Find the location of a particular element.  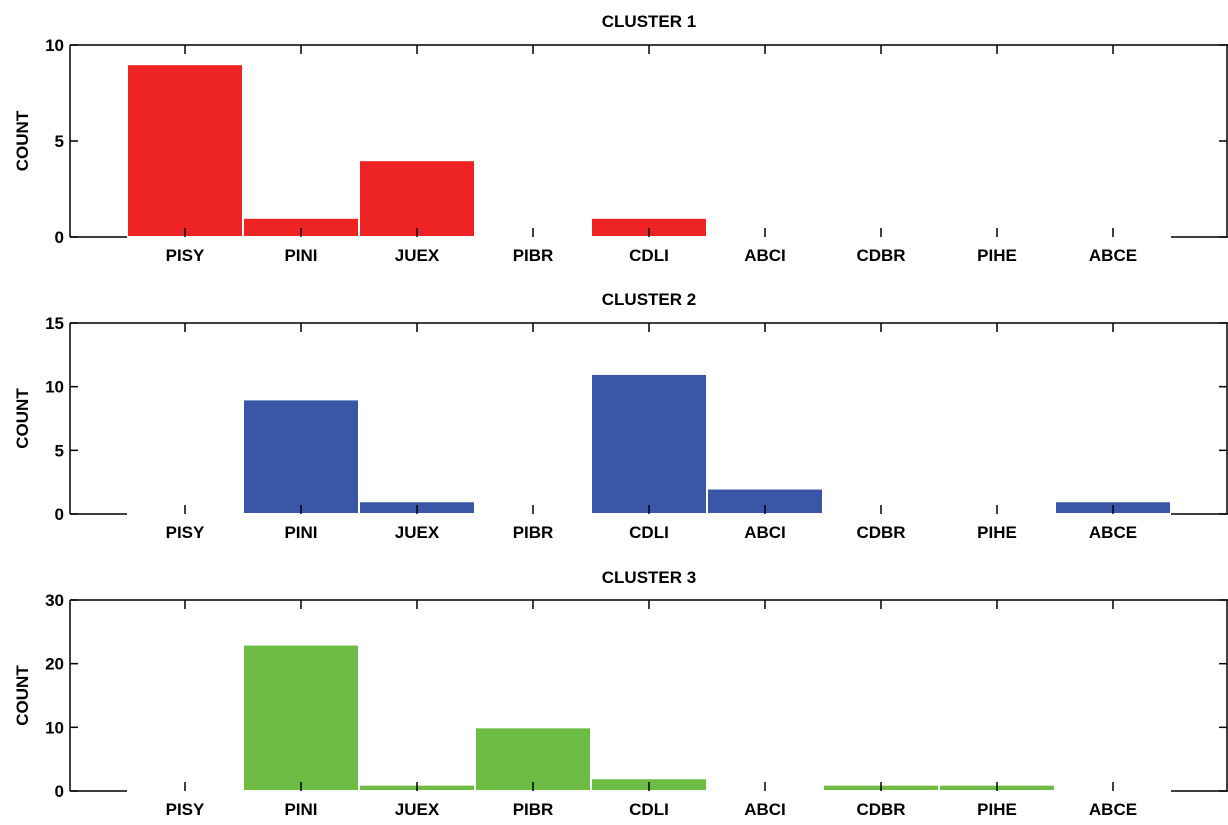

y-tick-label: 15 is located at coordinates (54, 323).